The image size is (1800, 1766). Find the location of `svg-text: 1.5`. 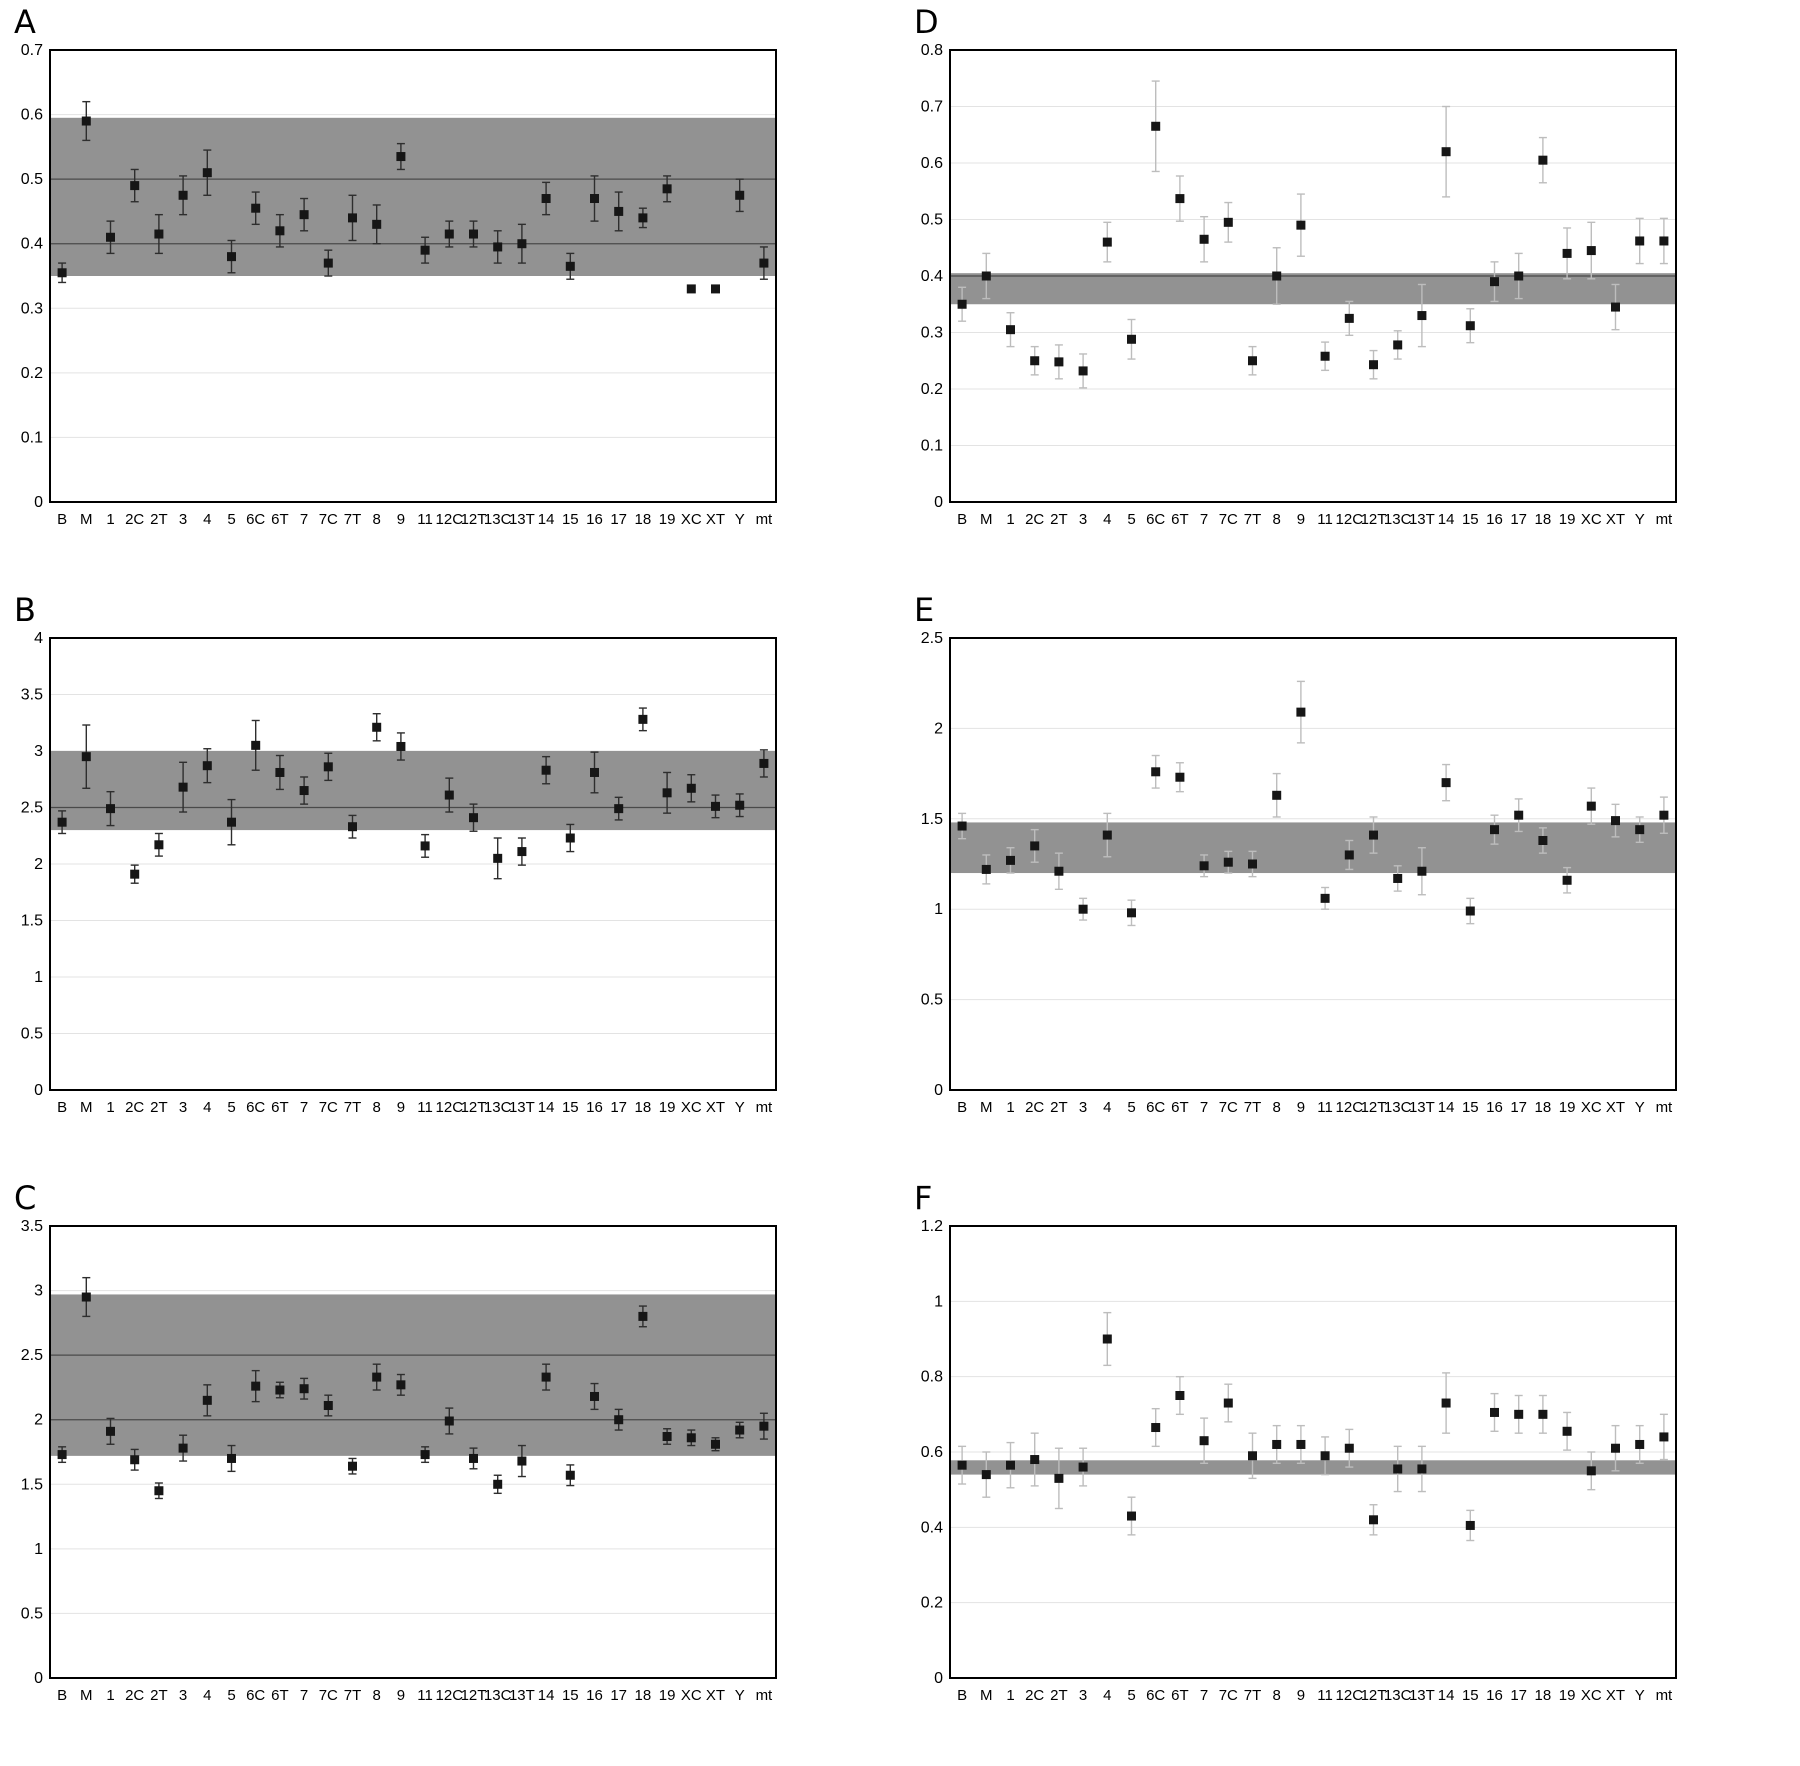

svg-text: 1.5 is located at coordinates (32, 1484).